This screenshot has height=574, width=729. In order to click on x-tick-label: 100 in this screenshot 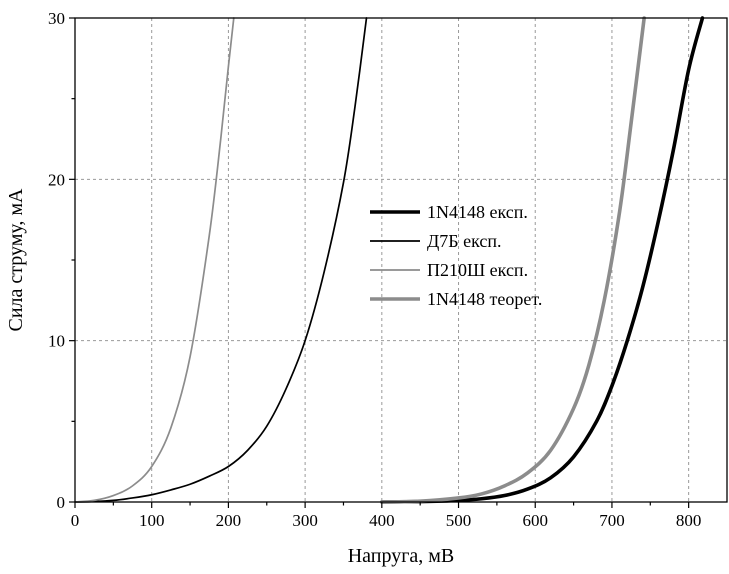, I will do `click(152, 520)`.